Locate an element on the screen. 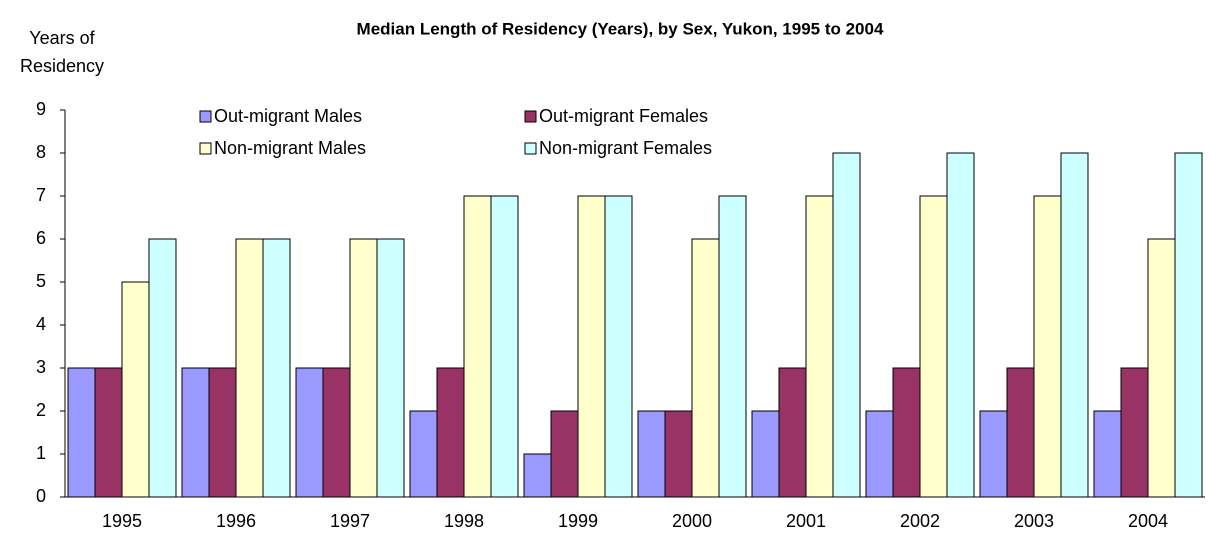 This screenshot has width=1209, height=544. legend-label: Non-migrant Females is located at coordinates (625, 148).